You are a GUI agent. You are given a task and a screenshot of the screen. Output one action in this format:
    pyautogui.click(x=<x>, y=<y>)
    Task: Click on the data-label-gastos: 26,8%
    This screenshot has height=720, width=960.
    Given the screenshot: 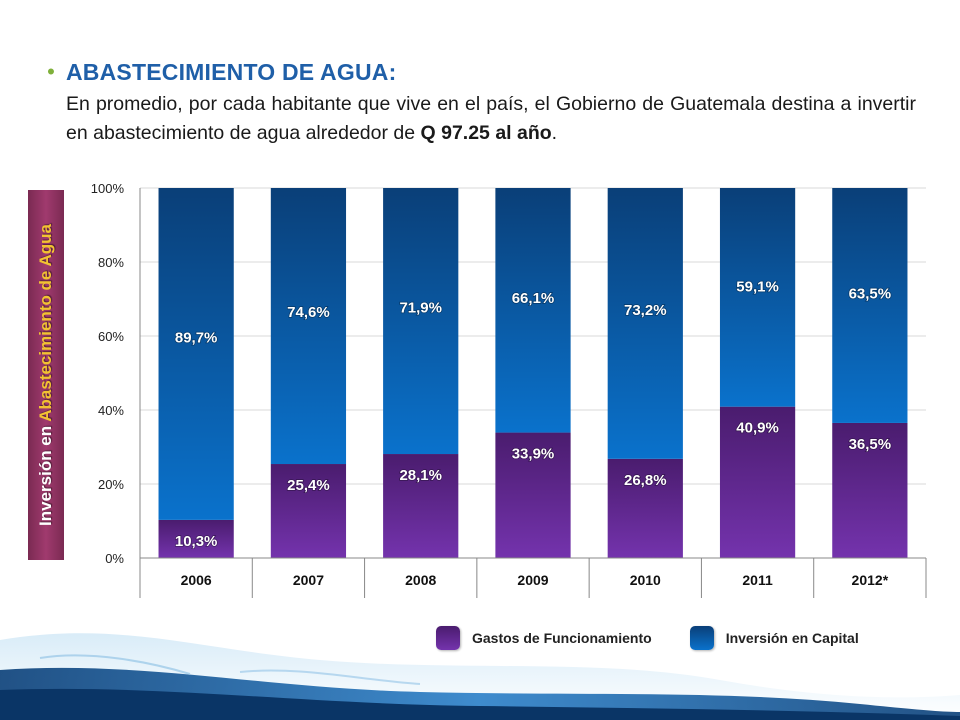 What is the action you would take?
    pyautogui.click(x=645, y=480)
    